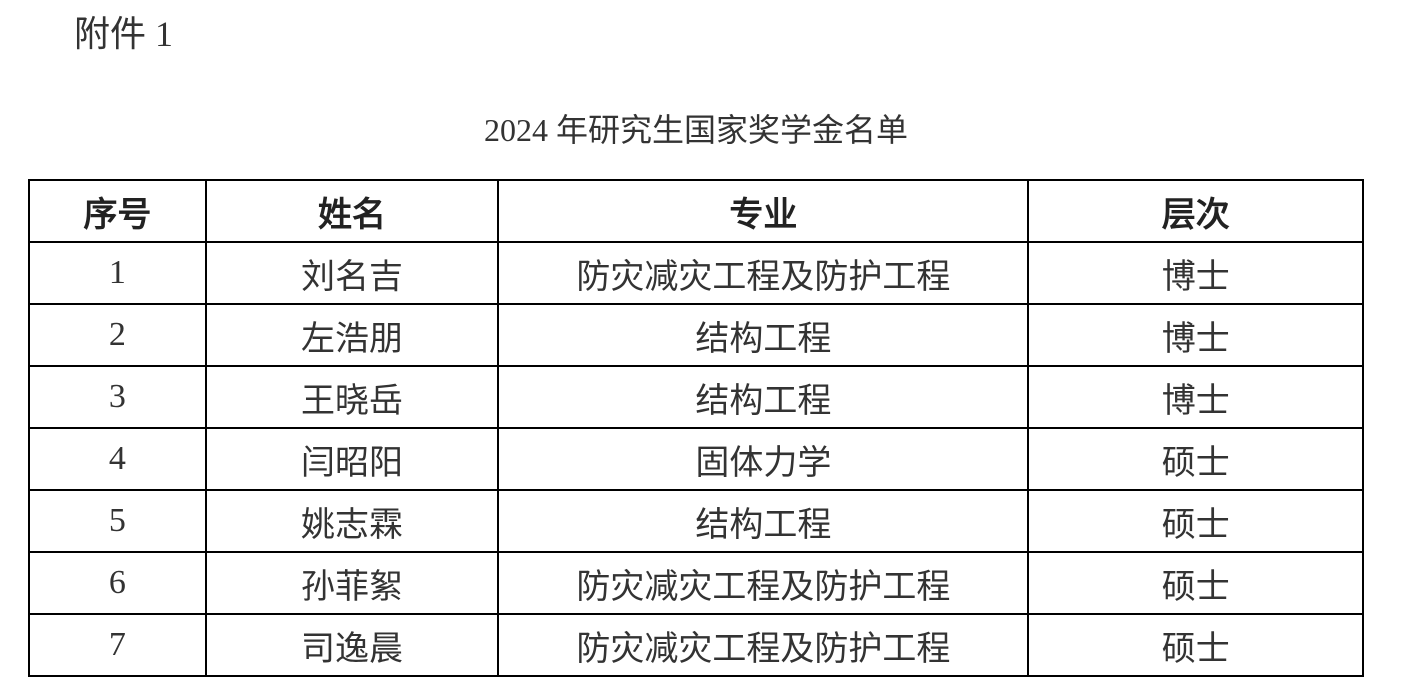 Image resolution: width=1412 pixels, height=698 pixels. What do you see at coordinates (352, 459) in the screenshot?
I see `cell-name: 闫昭阳` at bounding box center [352, 459].